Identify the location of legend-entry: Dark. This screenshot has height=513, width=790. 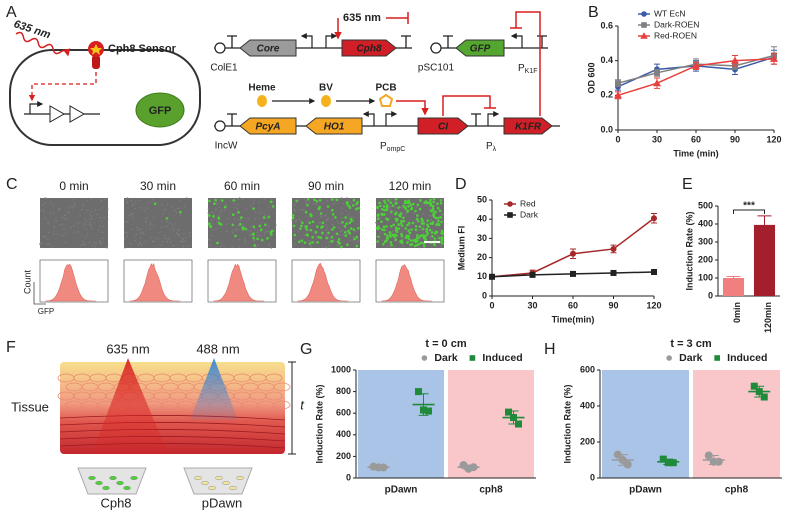
(529, 214).